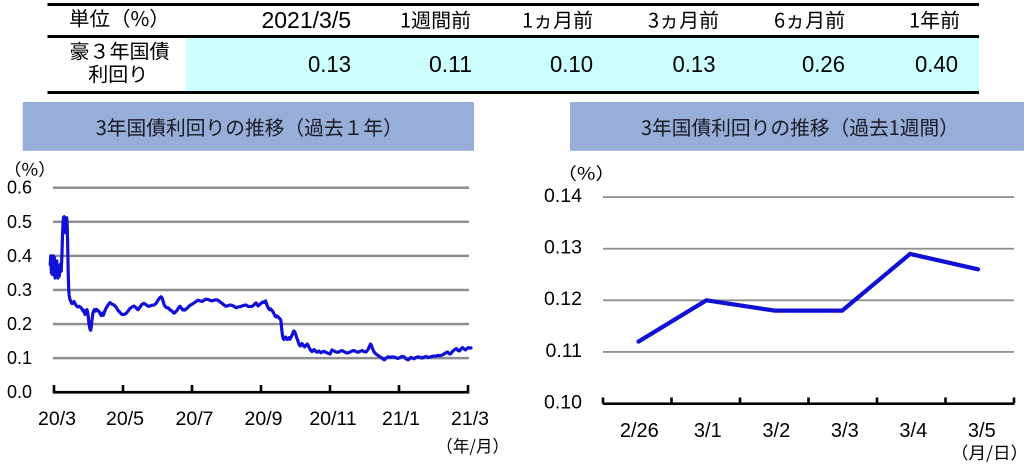 The width and height of the screenshot is (1035, 464). Describe the element at coordinates (19, 222) in the screenshot. I see `svg-text: 0.5` at that location.